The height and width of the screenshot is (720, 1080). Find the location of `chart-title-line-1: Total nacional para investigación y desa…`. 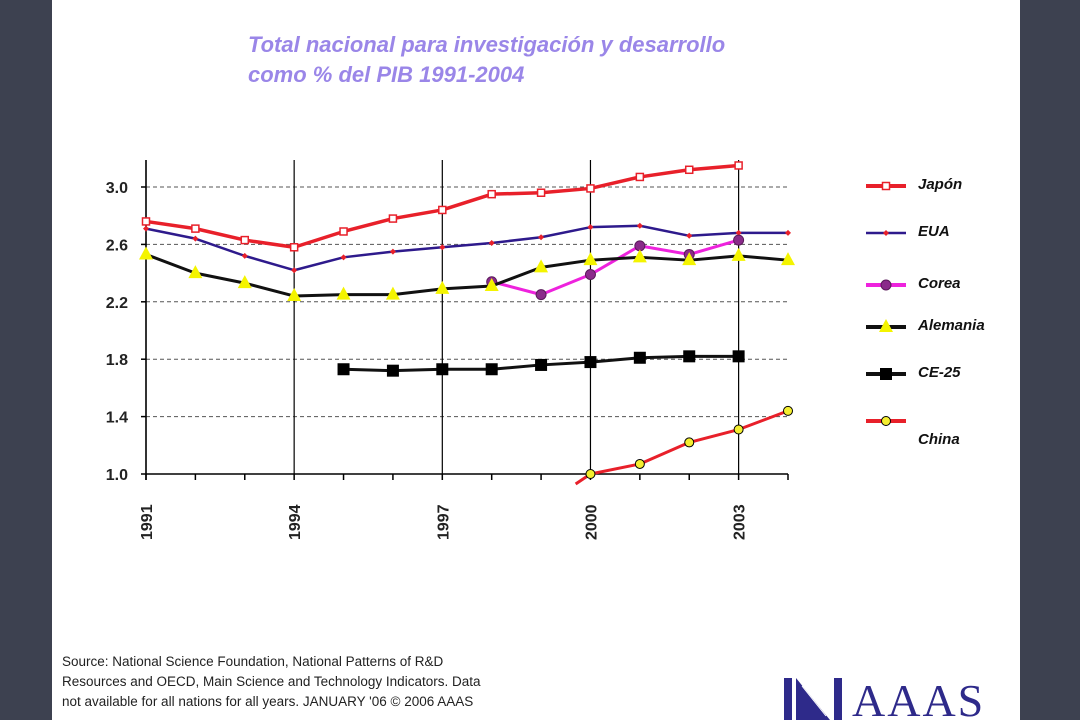

chart-title-line-1: Total nacional para investigación y desa… is located at coordinates (487, 44).